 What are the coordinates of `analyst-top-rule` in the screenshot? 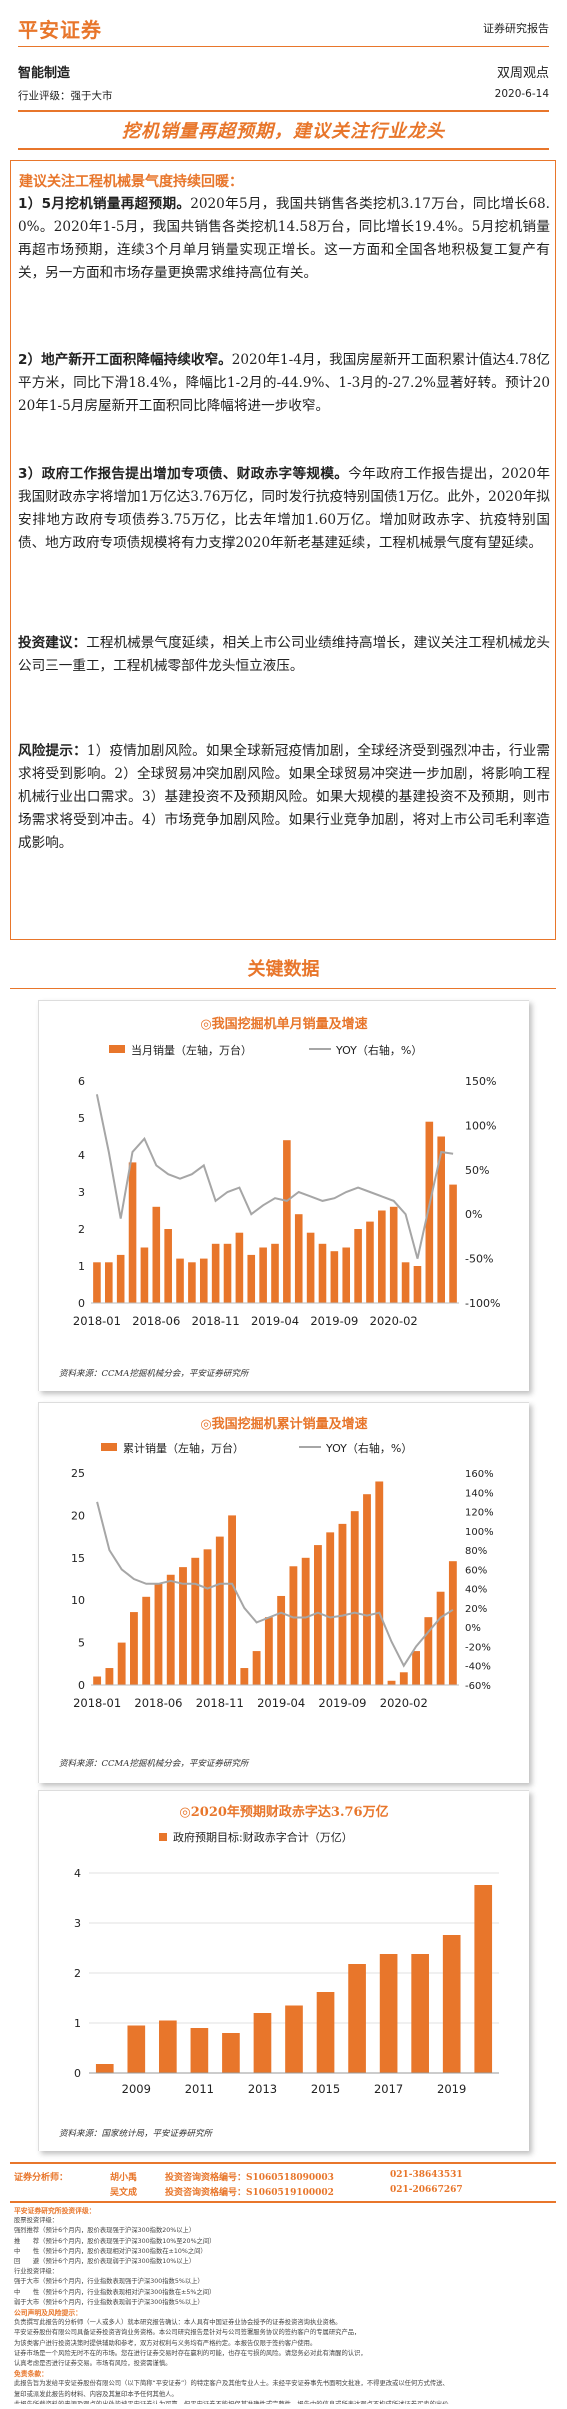 It's located at (283, 2163).